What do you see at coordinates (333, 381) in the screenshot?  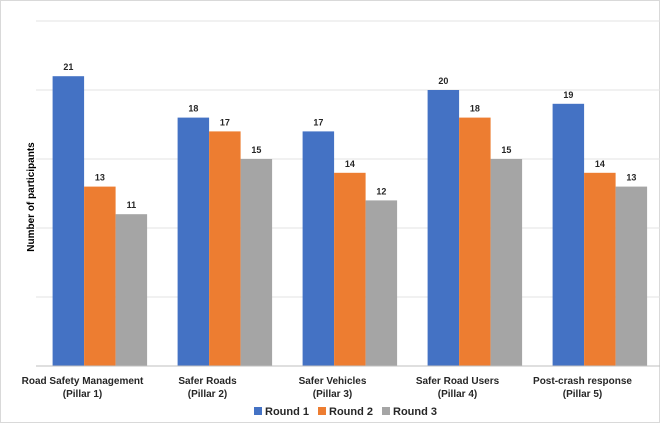 I see `category-label: Safer Vehicles` at bounding box center [333, 381].